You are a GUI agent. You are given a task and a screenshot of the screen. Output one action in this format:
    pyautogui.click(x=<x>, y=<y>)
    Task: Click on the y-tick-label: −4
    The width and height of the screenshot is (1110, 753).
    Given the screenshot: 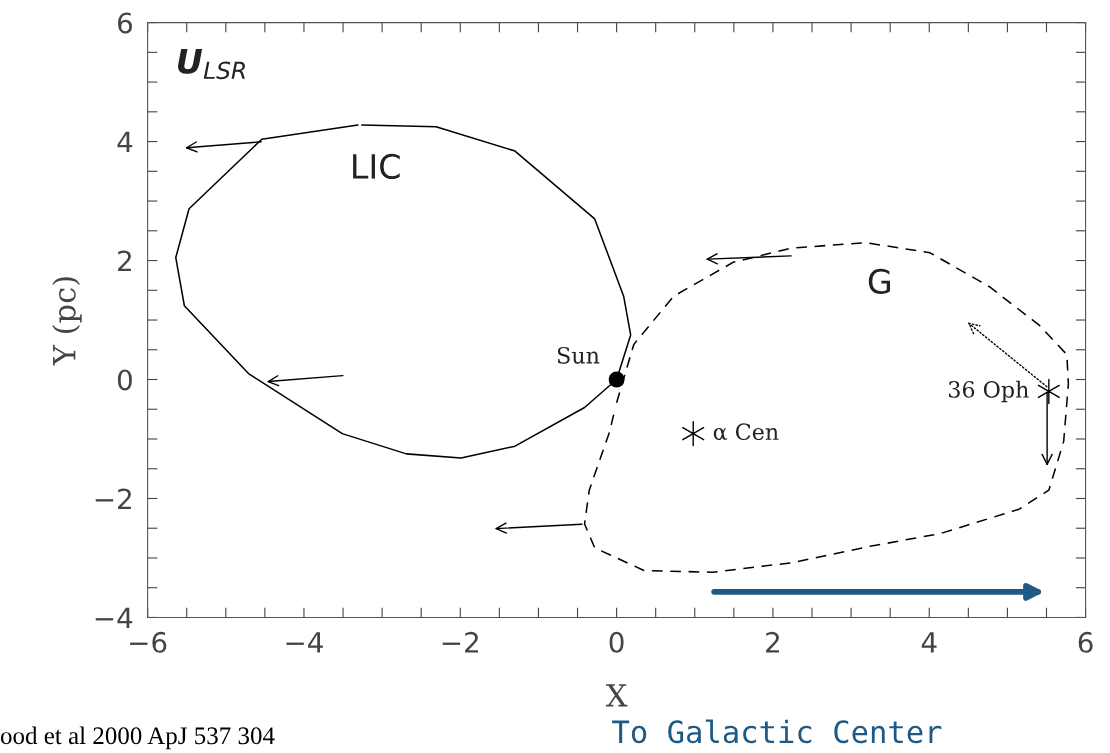 What is the action you would take?
    pyautogui.click(x=114, y=618)
    